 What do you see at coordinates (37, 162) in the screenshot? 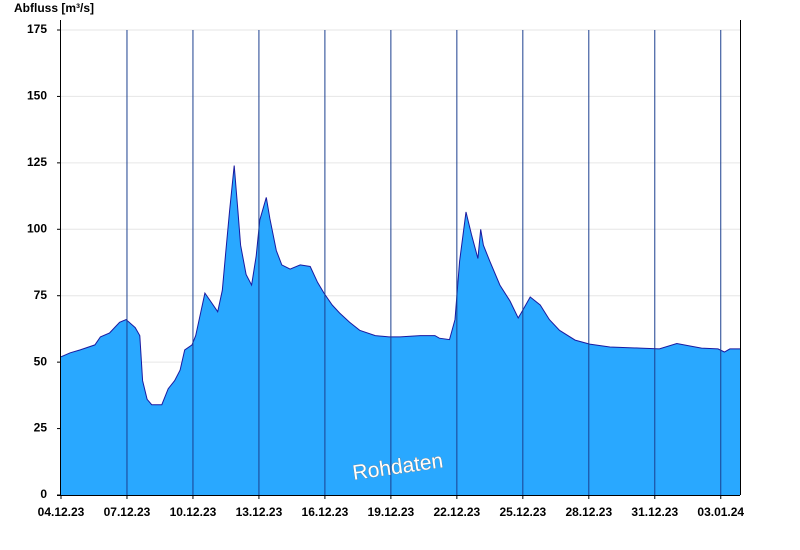
I see `y-tick-label: 125` at bounding box center [37, 162].